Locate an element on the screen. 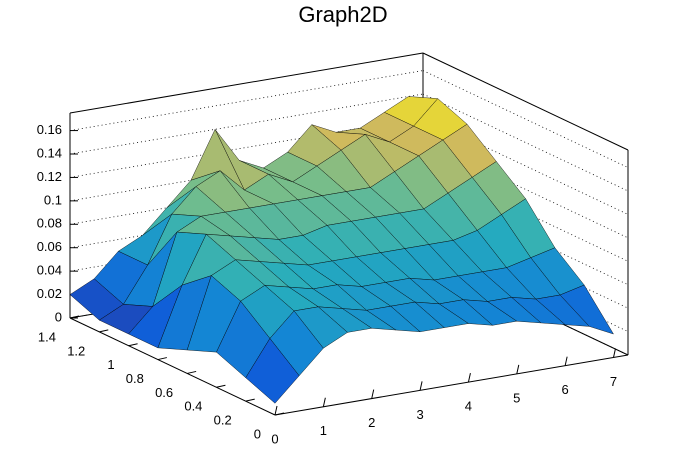 The width and height of the screenshot is (696, 472). z-tick-label: 0.16 is located at coordinates (49, 129).